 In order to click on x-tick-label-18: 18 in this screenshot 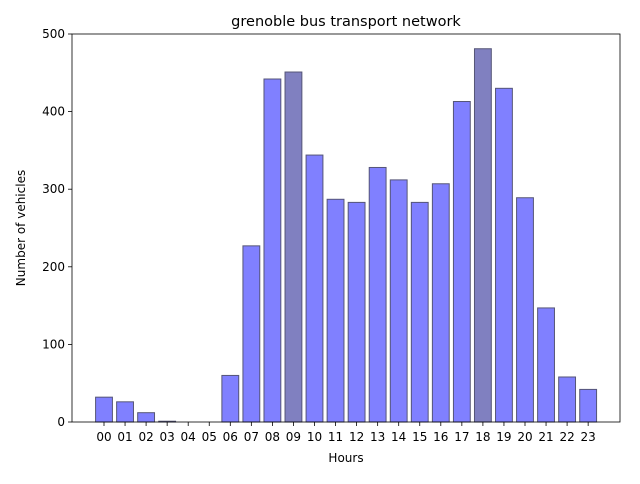, I will do `click(482, 437)`.